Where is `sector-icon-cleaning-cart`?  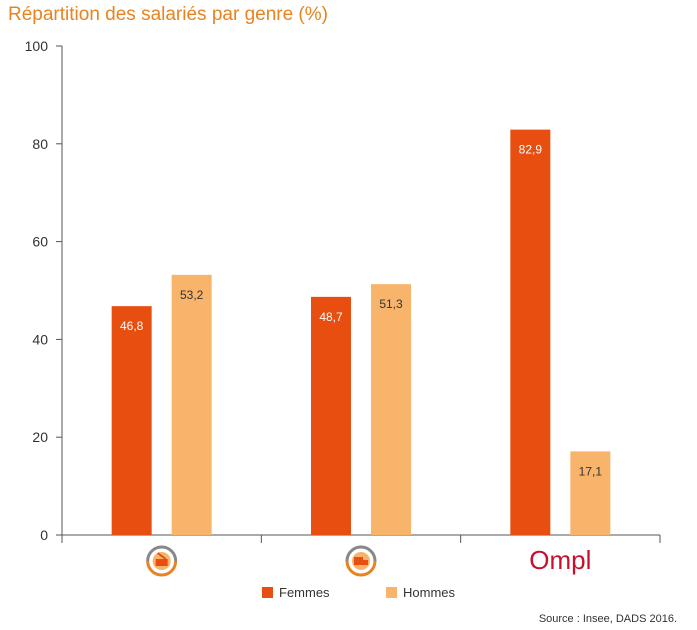
sector-icon-cleaning-cart is located at coordinates (162, 561).